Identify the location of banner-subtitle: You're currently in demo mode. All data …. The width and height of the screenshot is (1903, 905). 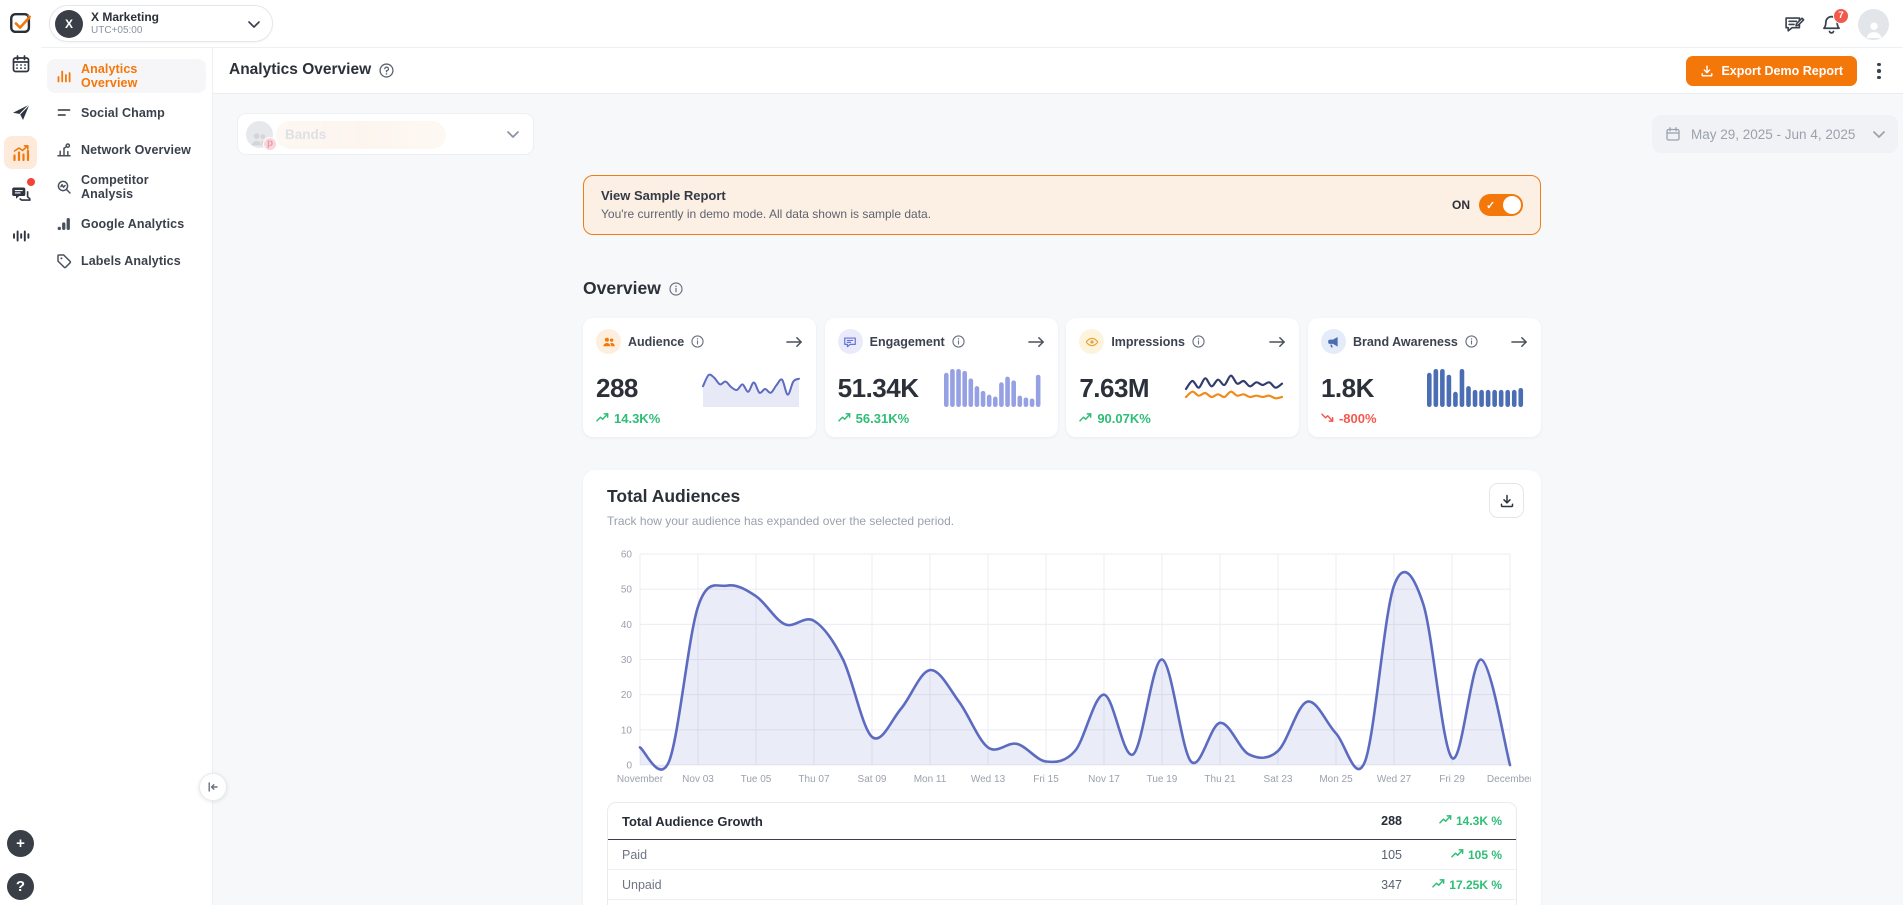
(766, 213).